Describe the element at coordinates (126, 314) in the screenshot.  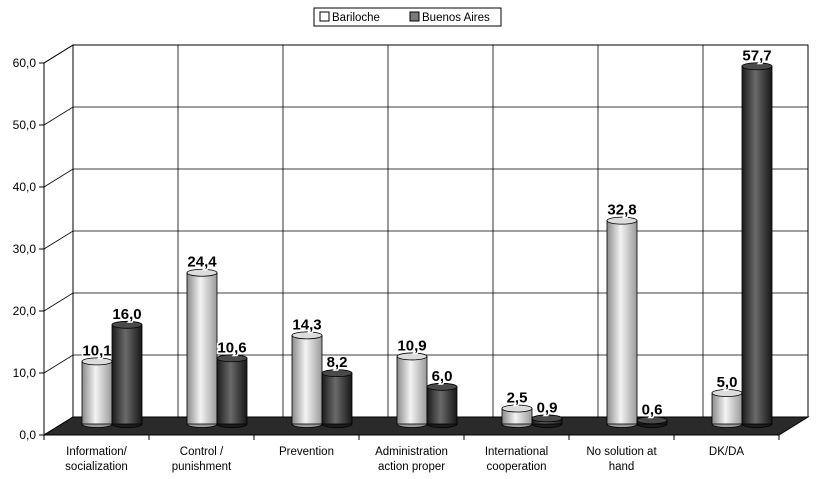
I see `data-label: 16,0` at that location.